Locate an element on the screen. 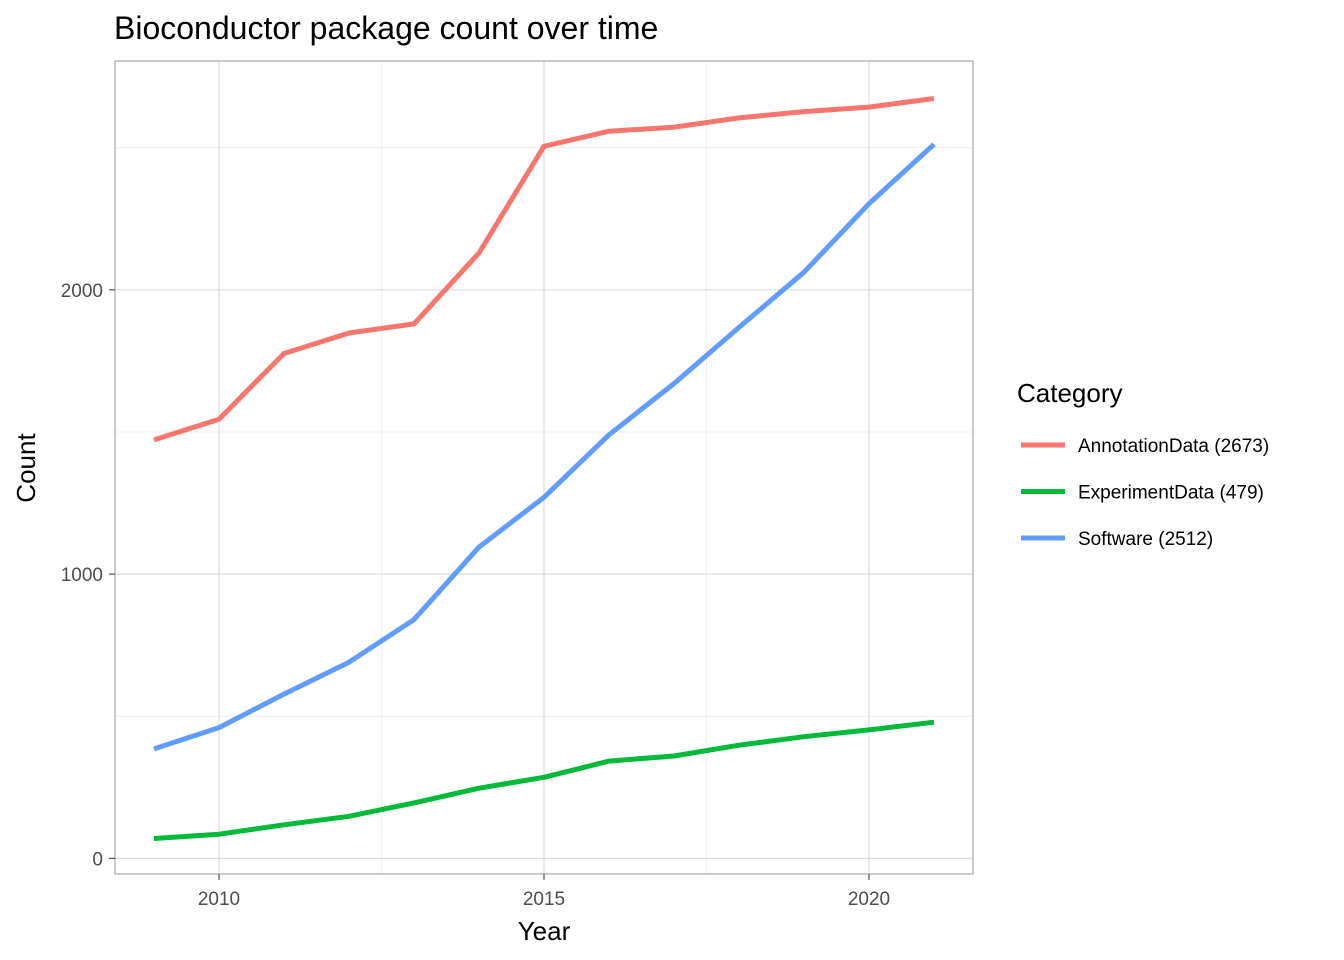 This screenshot has width=1344, height=960. legend-item: AnnotationData (2673) is located at coordinates (1145, 446).